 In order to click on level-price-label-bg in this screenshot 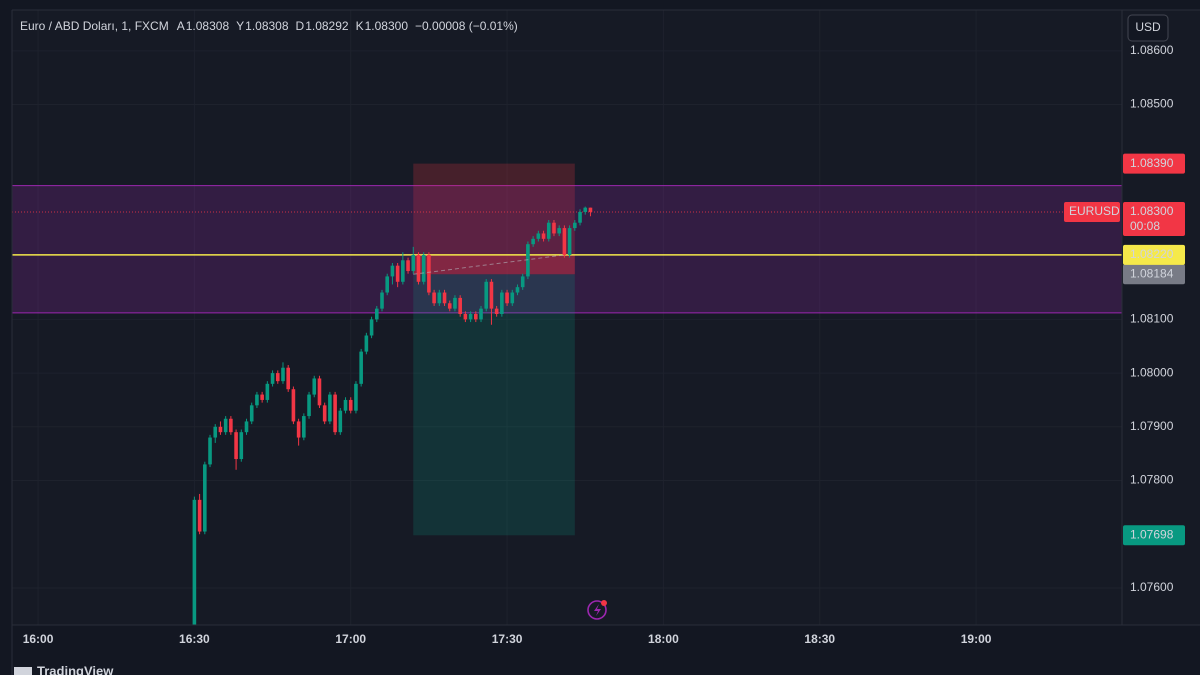, I will do `click(1154, 254)`.